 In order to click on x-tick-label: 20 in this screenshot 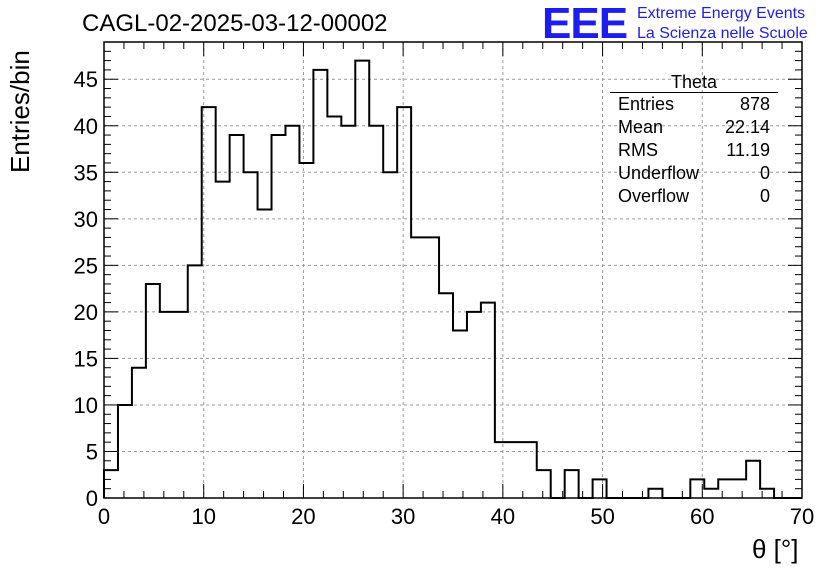, I will do `click(303, 516)`.